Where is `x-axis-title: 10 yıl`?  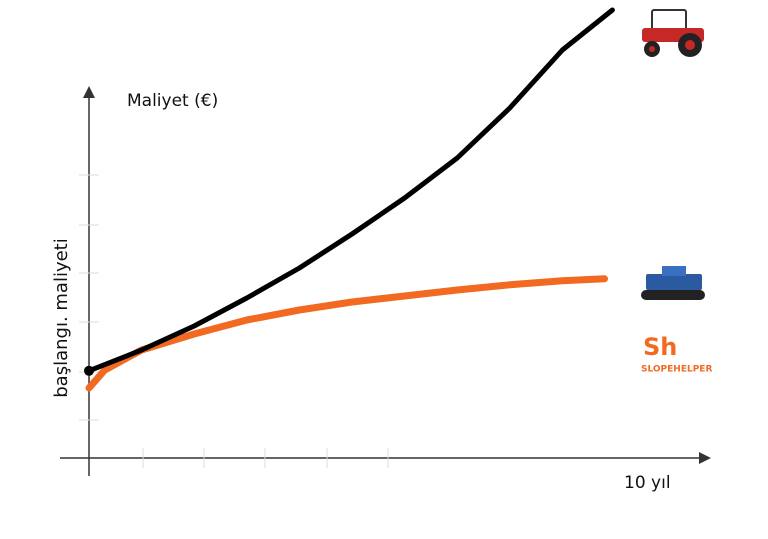
x-axis-title: 10 yıl is located at coordinates (647, 483).